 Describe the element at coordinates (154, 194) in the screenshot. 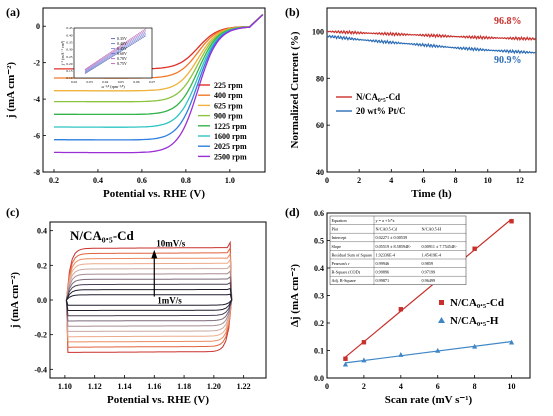

I see `a-x-axis-label: Potential vs. RHE (V)` at that location.